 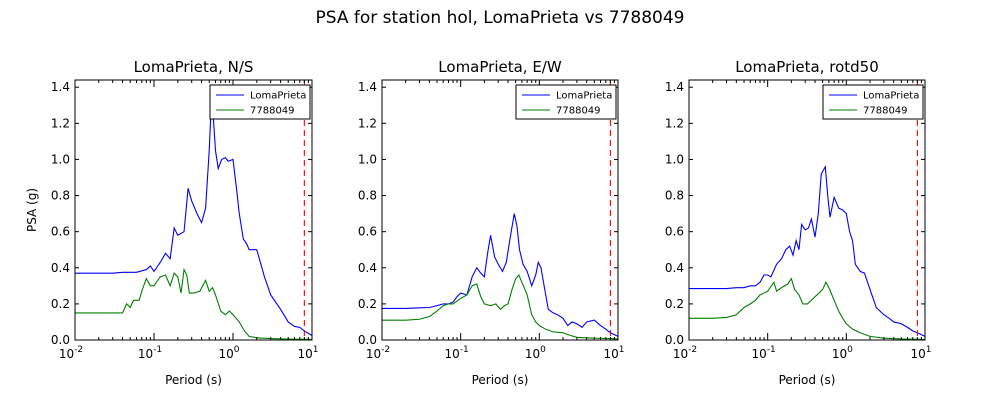 I want to click on panel-title: LomaPrieta, N/S, so click(x=194, y=67).